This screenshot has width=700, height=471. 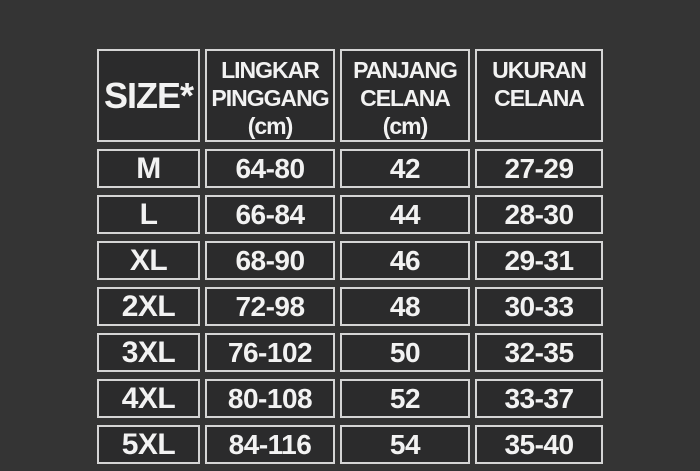 I want to click on cell-size: 5XL, so click(x=148, y=444).